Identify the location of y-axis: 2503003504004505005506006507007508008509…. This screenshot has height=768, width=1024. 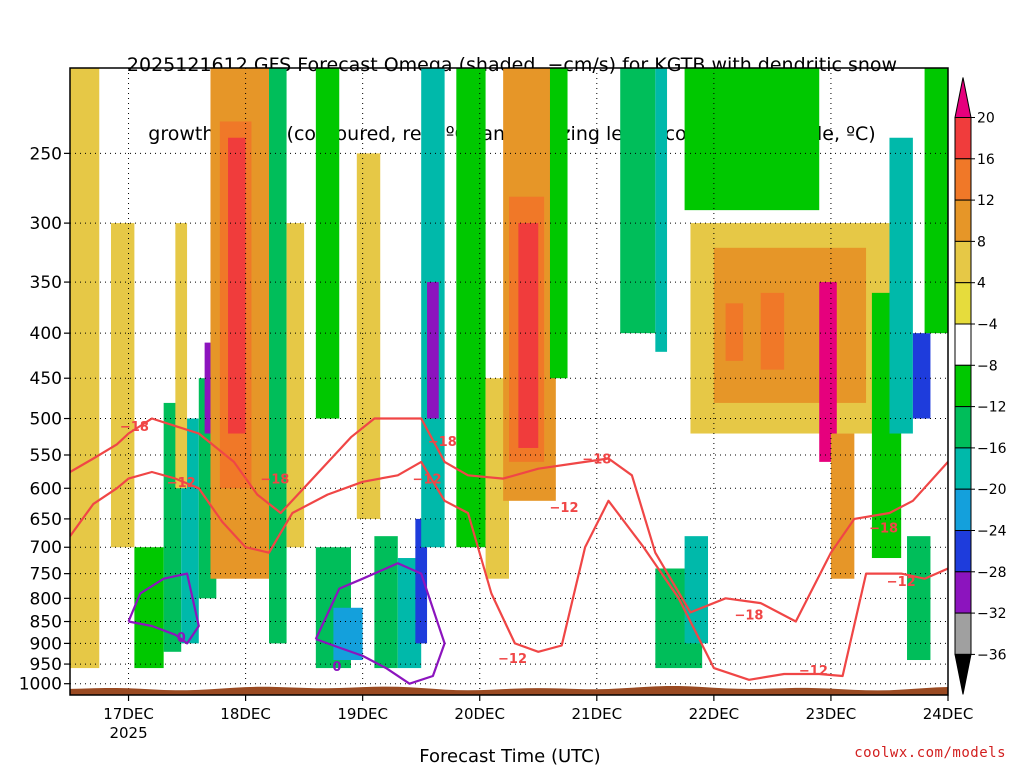
(44, 419).